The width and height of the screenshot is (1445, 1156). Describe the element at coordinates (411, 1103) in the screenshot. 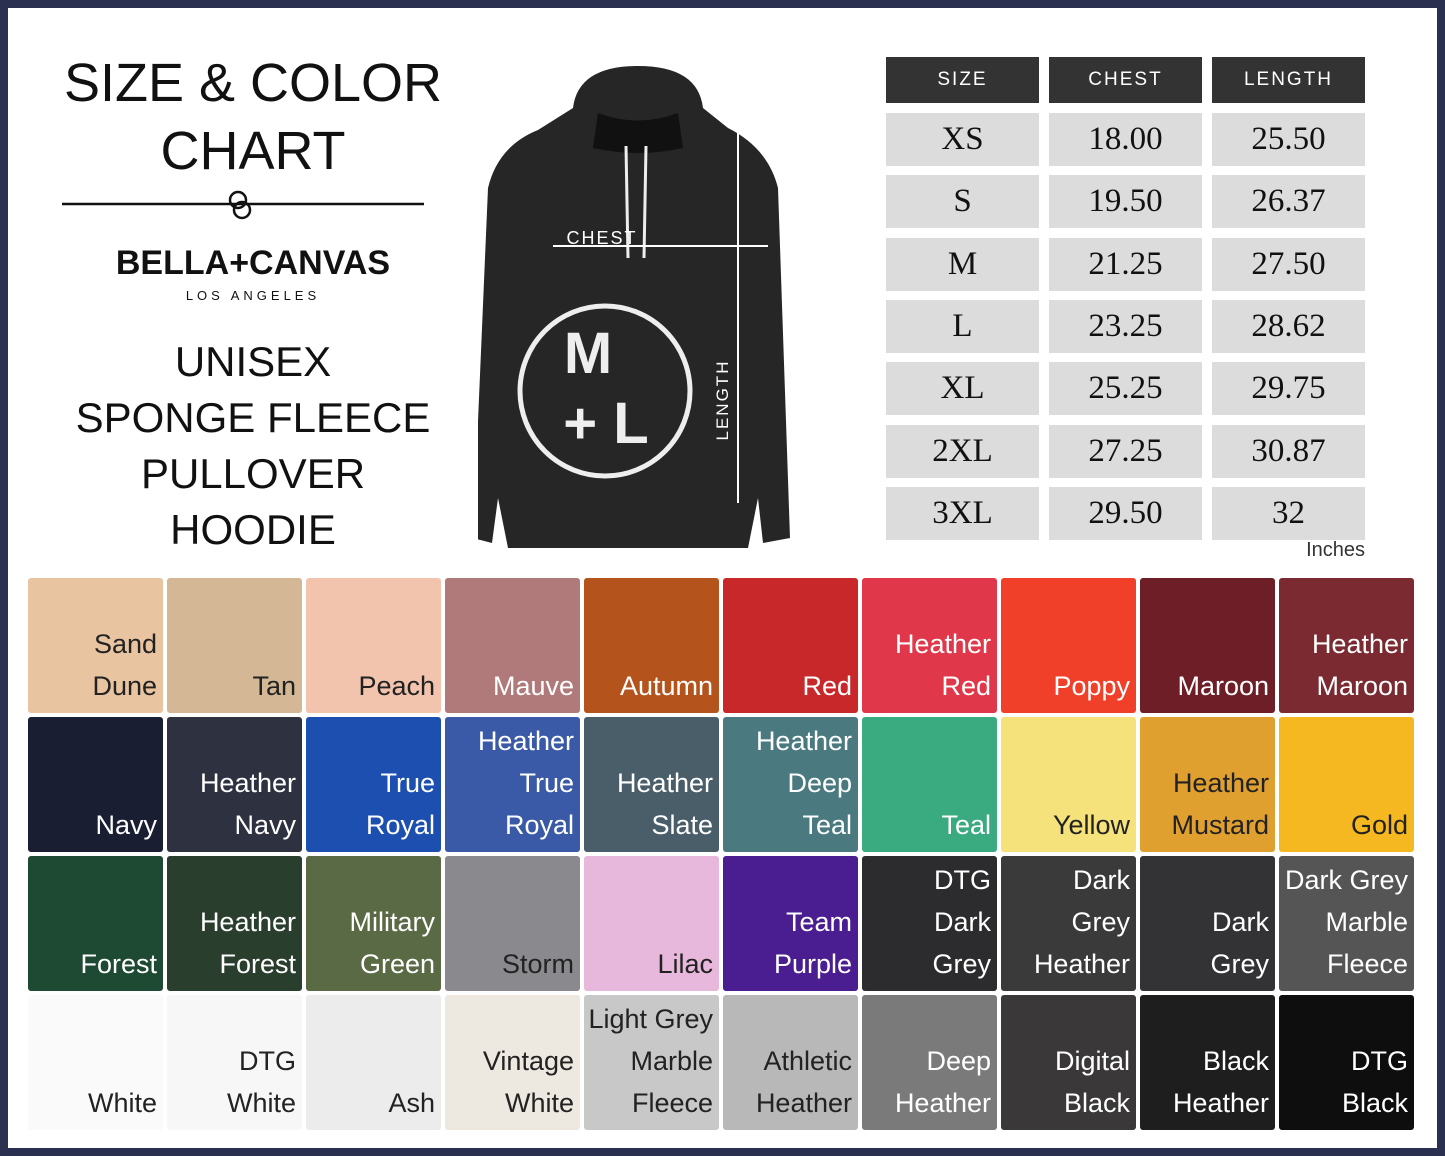

I see `swatch-label: Ash` at that location.